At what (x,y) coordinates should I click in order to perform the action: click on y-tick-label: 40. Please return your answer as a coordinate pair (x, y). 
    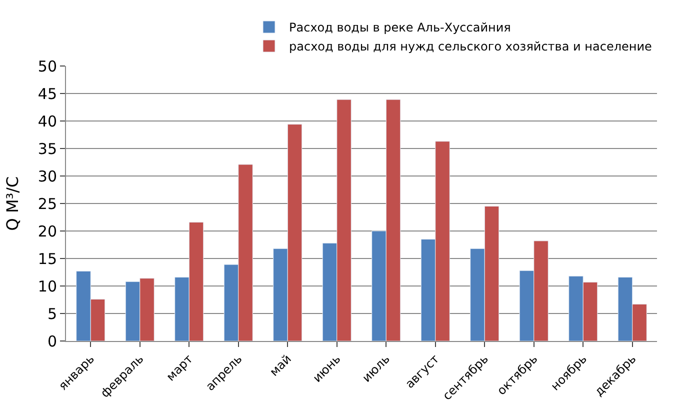
    Looking at the image, I should click on (47, 121).